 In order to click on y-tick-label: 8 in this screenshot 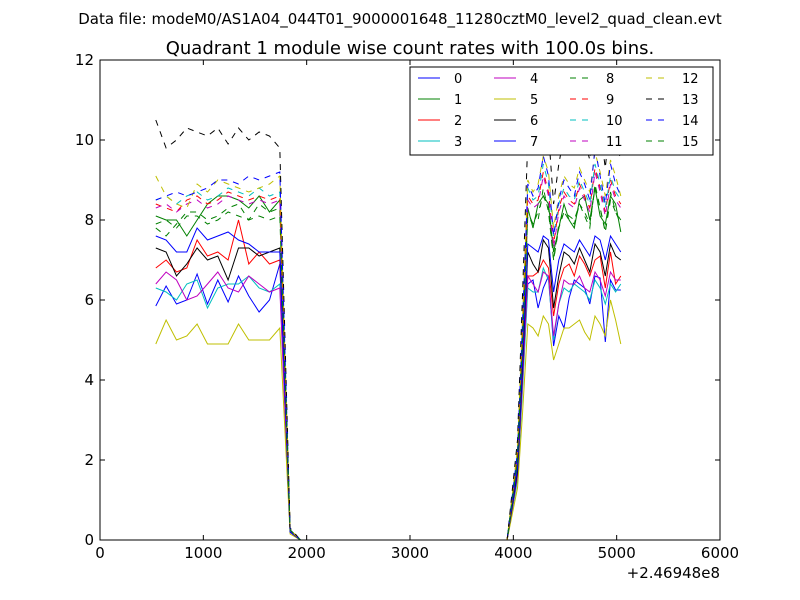, I will do `click(89, 220)`.